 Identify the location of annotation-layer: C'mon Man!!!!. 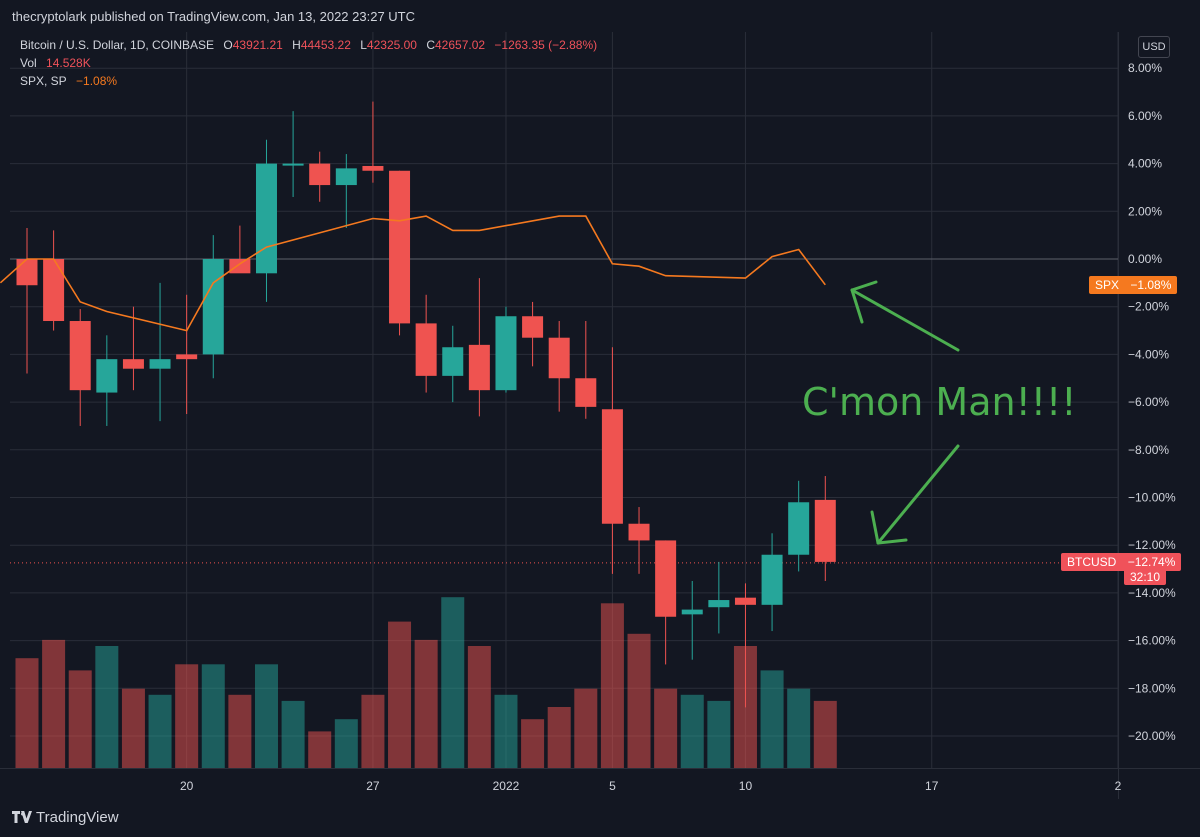
(939, 412).